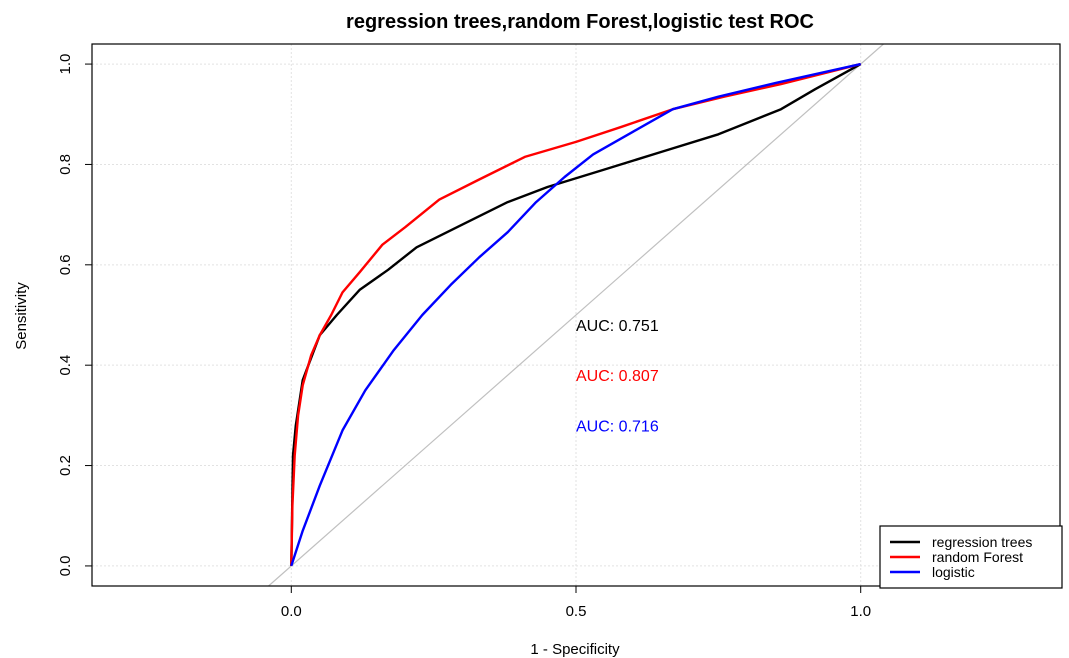  Describe the element at coordinates (65, 565) in the screenshot. I see `y-tick-label-0: 0.0` at that location.